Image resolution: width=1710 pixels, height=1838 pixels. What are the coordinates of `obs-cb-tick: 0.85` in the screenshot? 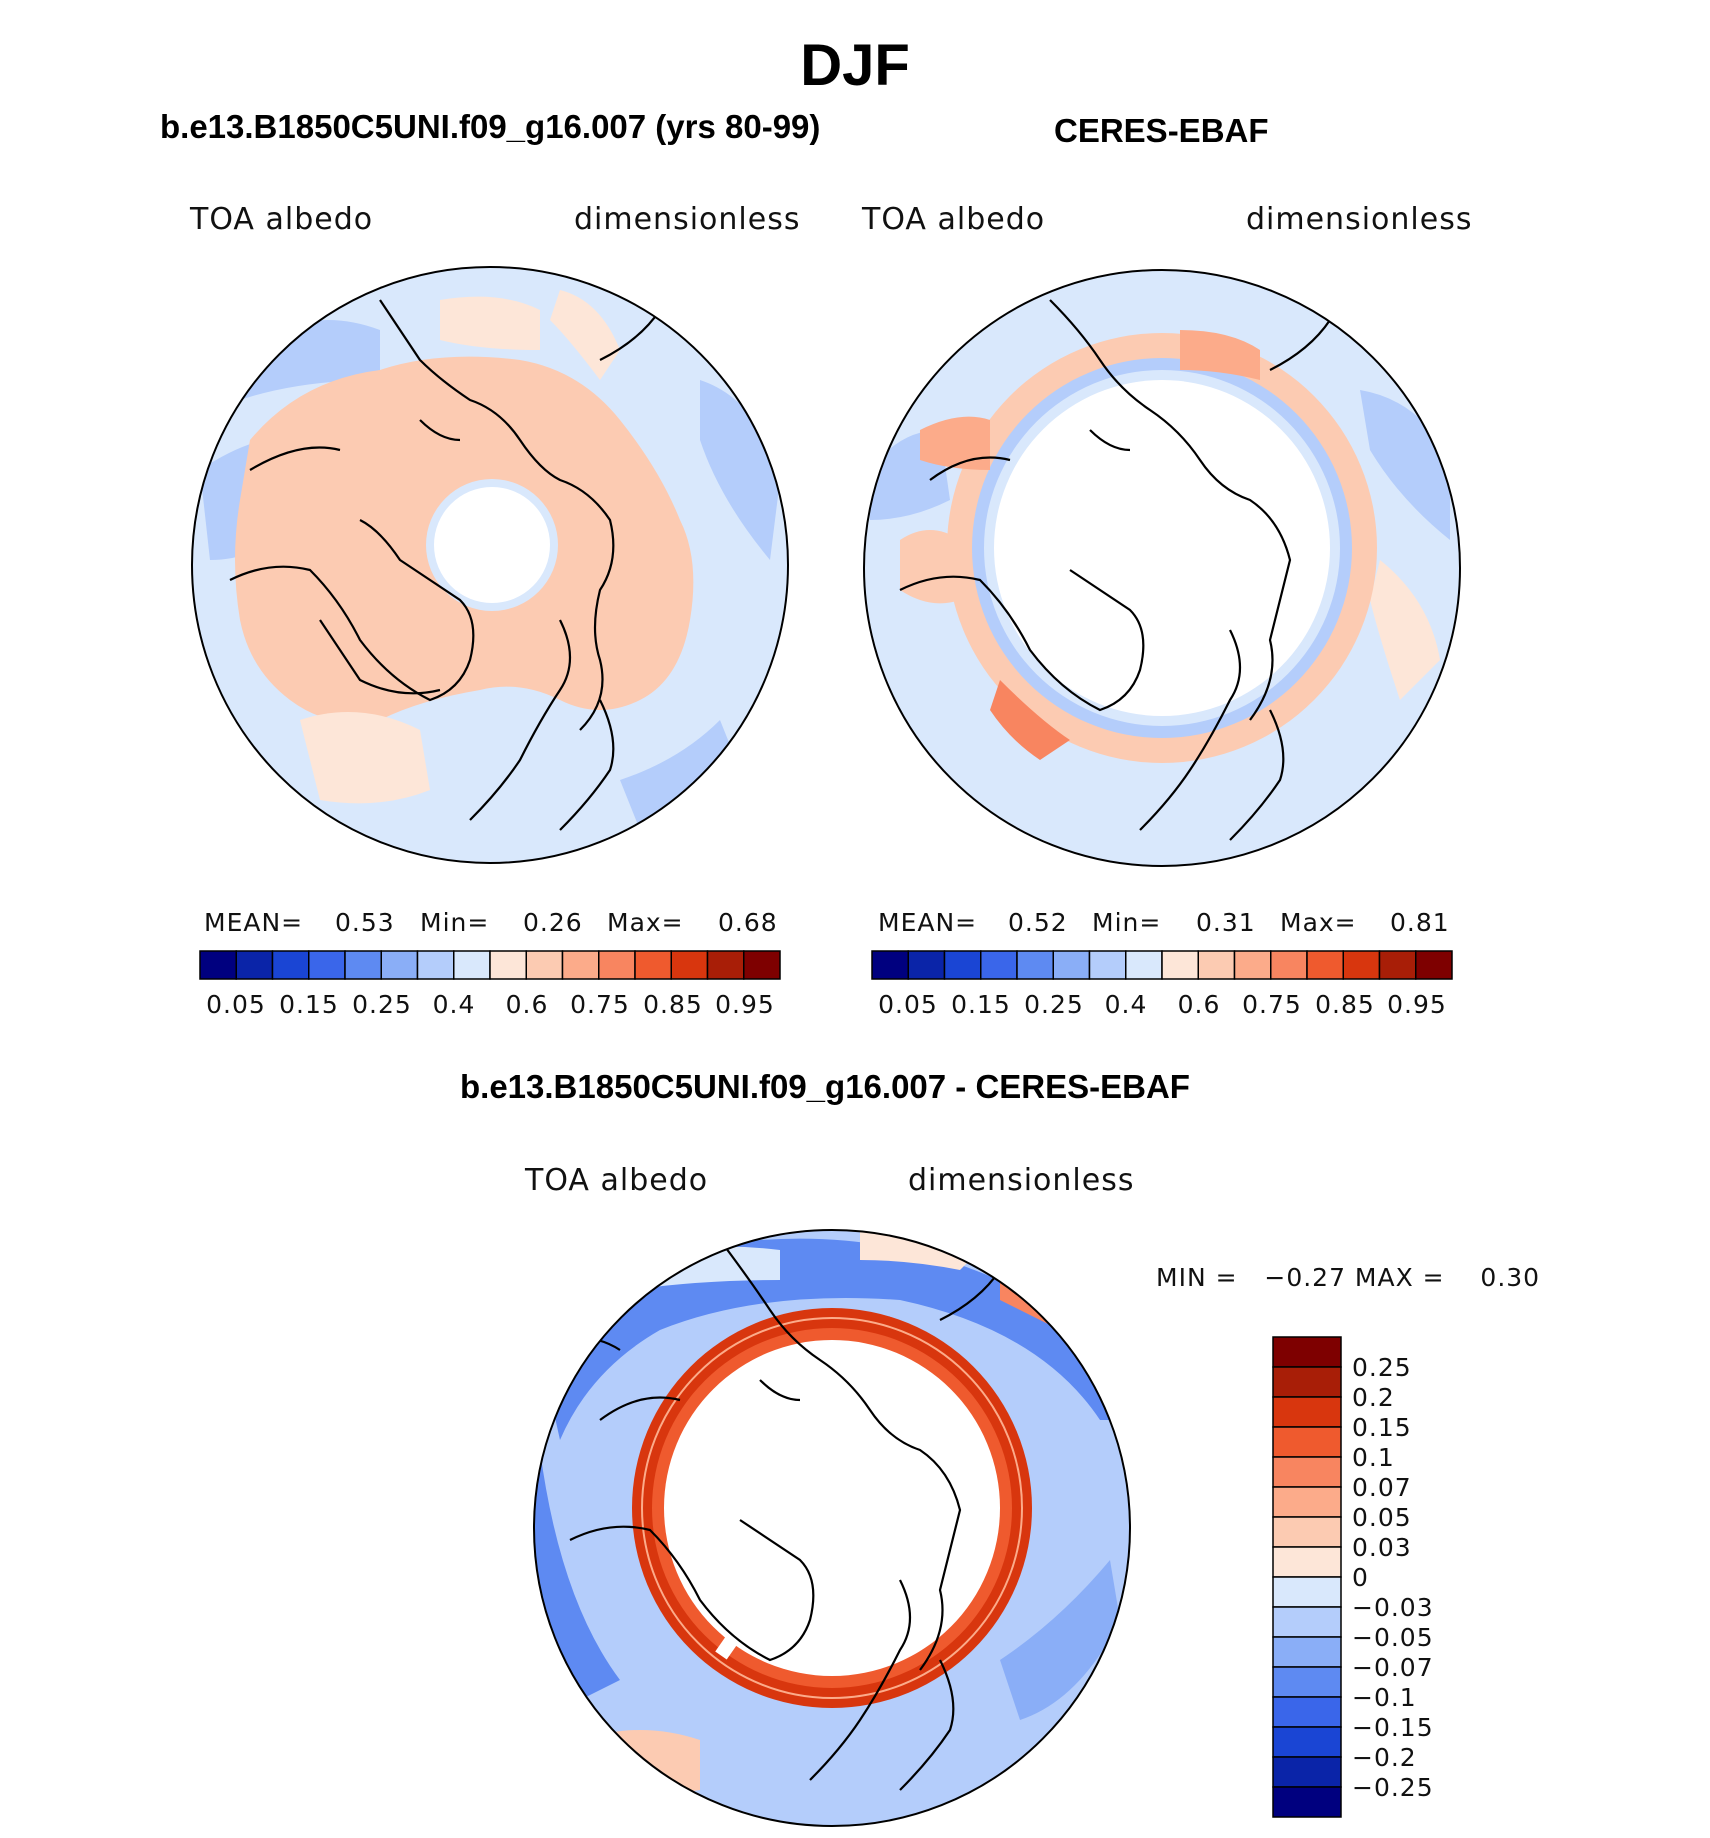 It's located at (1345, 1004).